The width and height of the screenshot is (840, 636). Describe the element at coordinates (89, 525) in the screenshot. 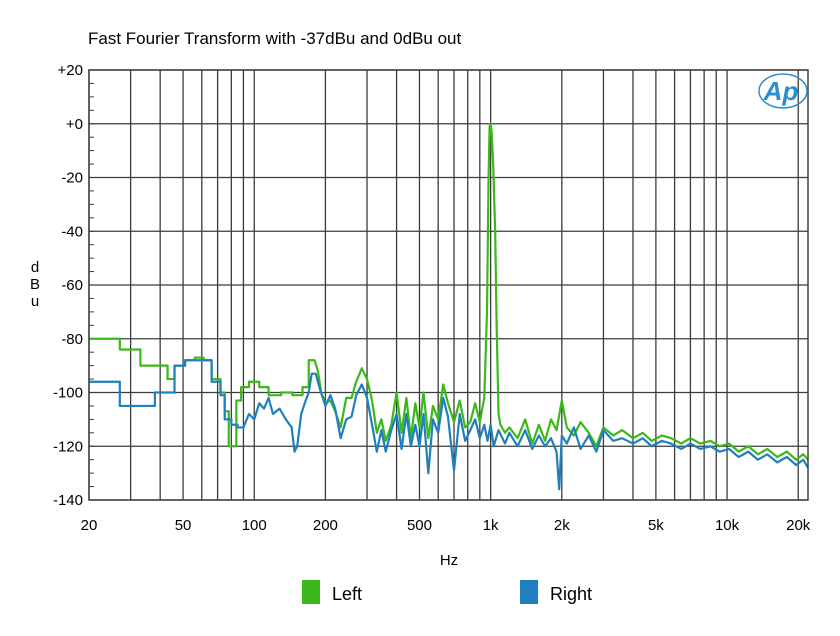

I see `x-tick-label: 20` at that location.